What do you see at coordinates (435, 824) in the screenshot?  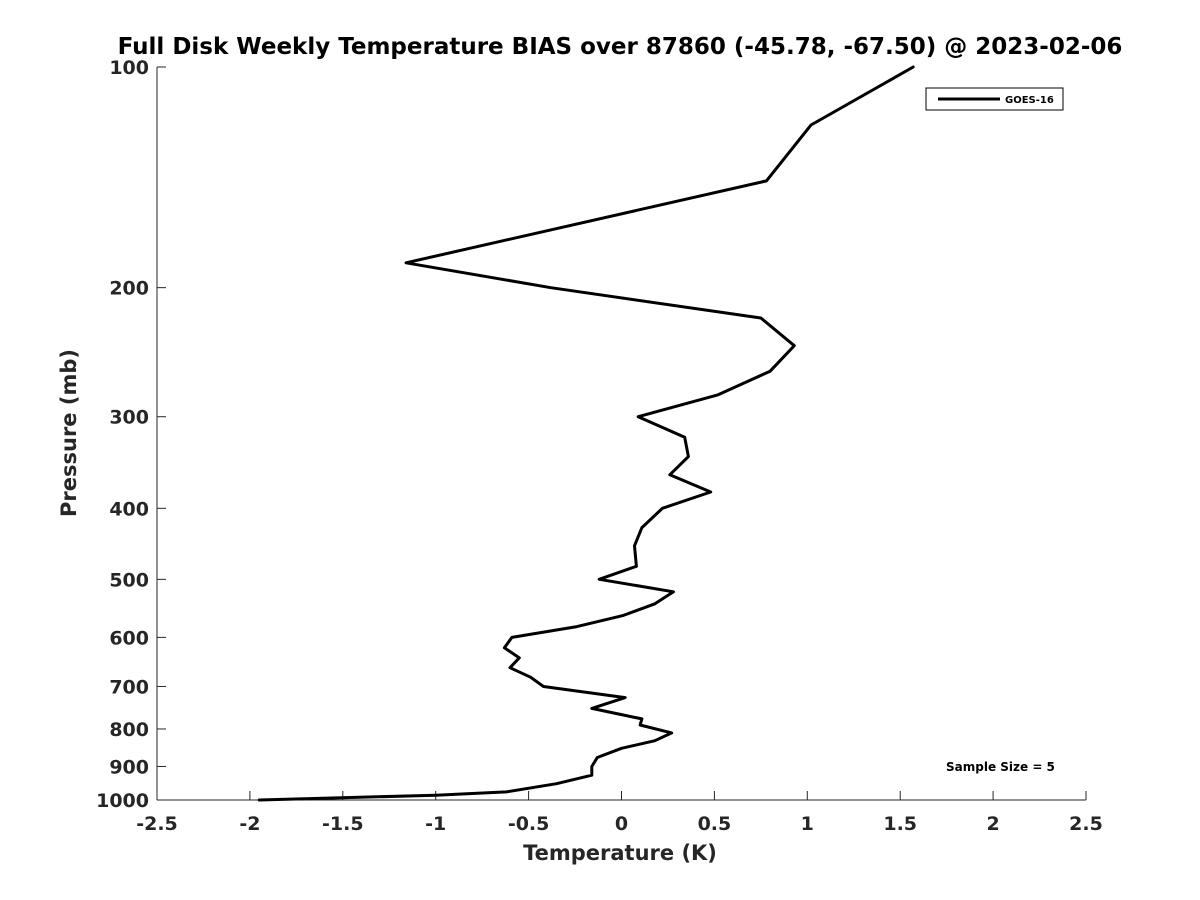 I see `x-tick-label: -1` at bounding box center [435, 824].